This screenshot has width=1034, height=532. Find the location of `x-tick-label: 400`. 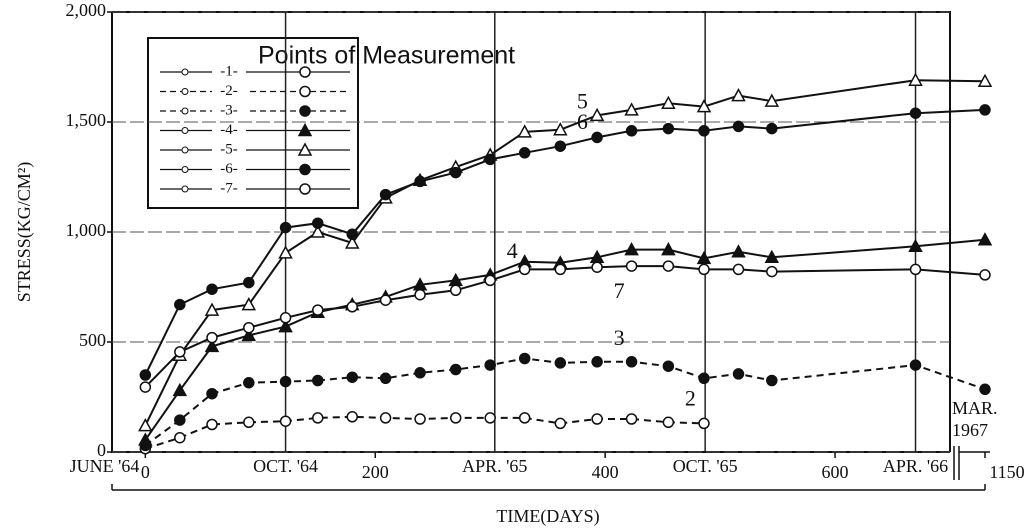

x-tick-label: 400 is located at coordinates (605, 472).